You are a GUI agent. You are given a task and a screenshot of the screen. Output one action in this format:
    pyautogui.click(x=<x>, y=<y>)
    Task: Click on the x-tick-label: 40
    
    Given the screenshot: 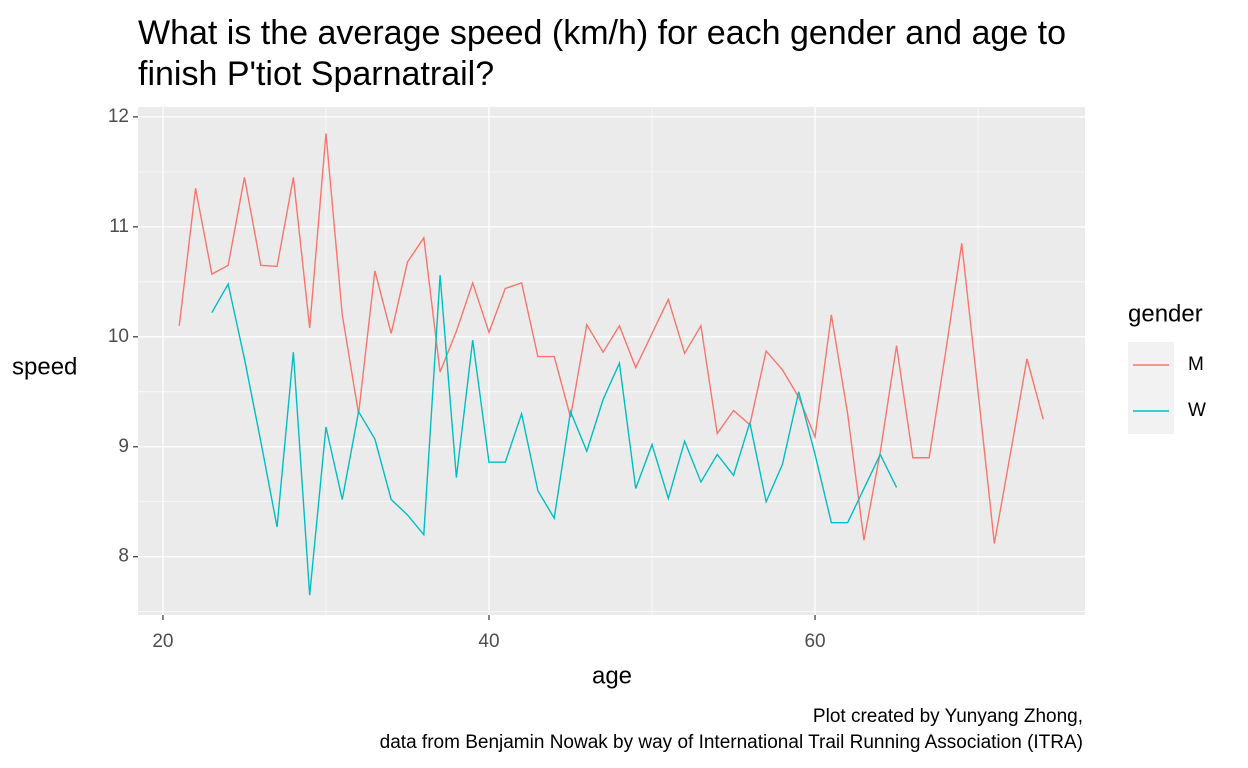 What is the action you would take?
    pyautogui.click(x=488, y=641)
    